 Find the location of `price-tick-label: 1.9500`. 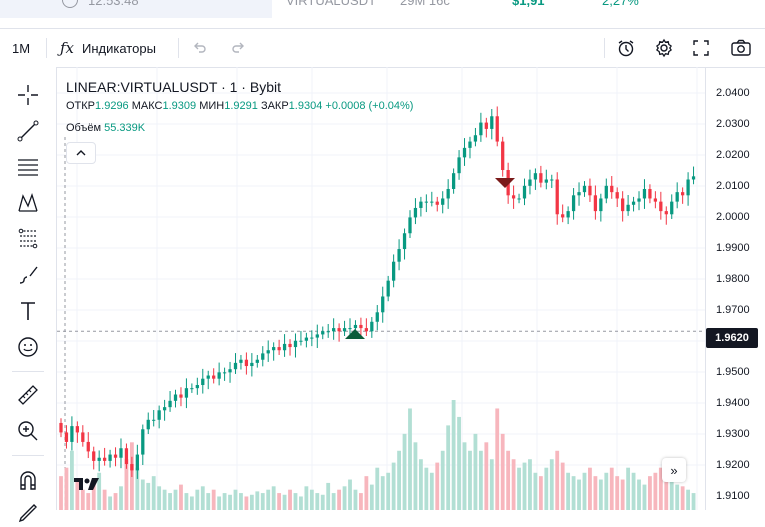

price-tick-label: 1.9500 is located at coordinates (733, 372).